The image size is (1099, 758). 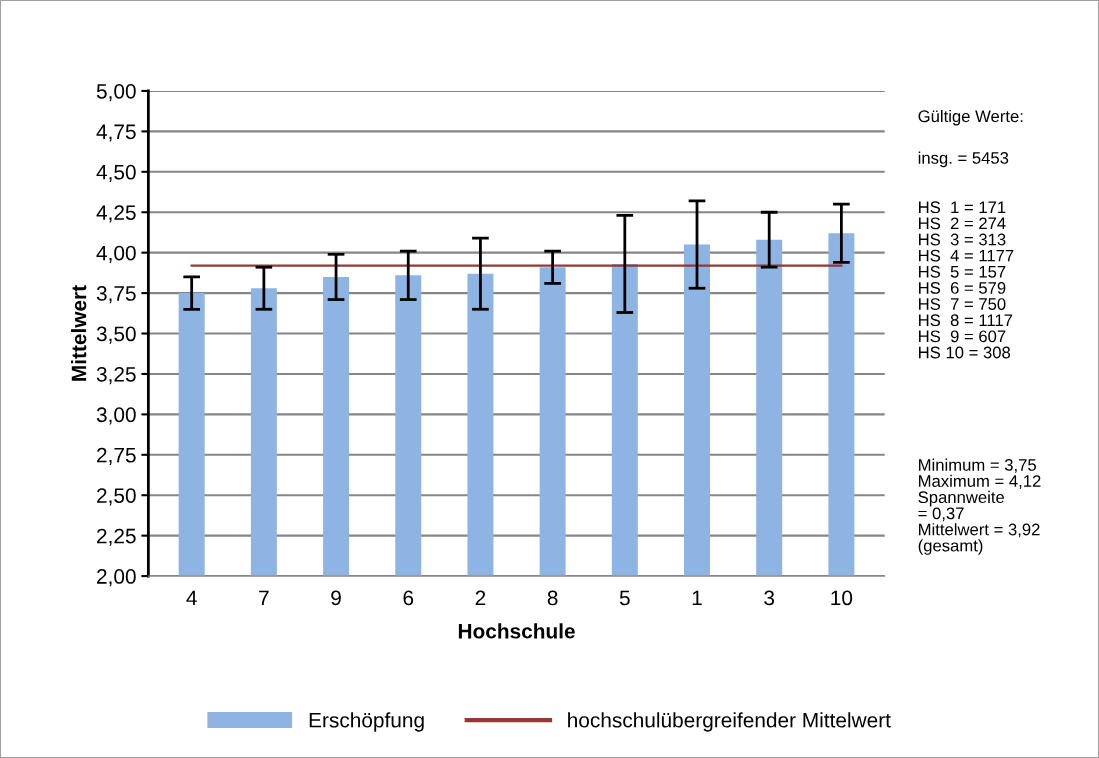 What do you see at coordinates (336, 598) in the screenshot?
I see `x-tick-label: 9` at bounding box center [336, 598].